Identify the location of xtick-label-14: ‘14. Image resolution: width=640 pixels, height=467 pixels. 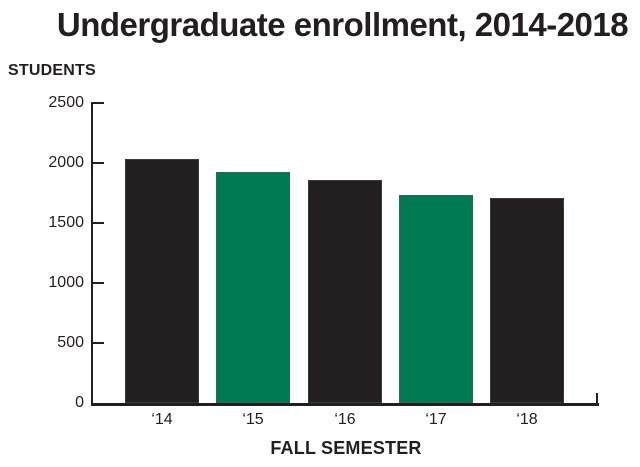
(162, 419).